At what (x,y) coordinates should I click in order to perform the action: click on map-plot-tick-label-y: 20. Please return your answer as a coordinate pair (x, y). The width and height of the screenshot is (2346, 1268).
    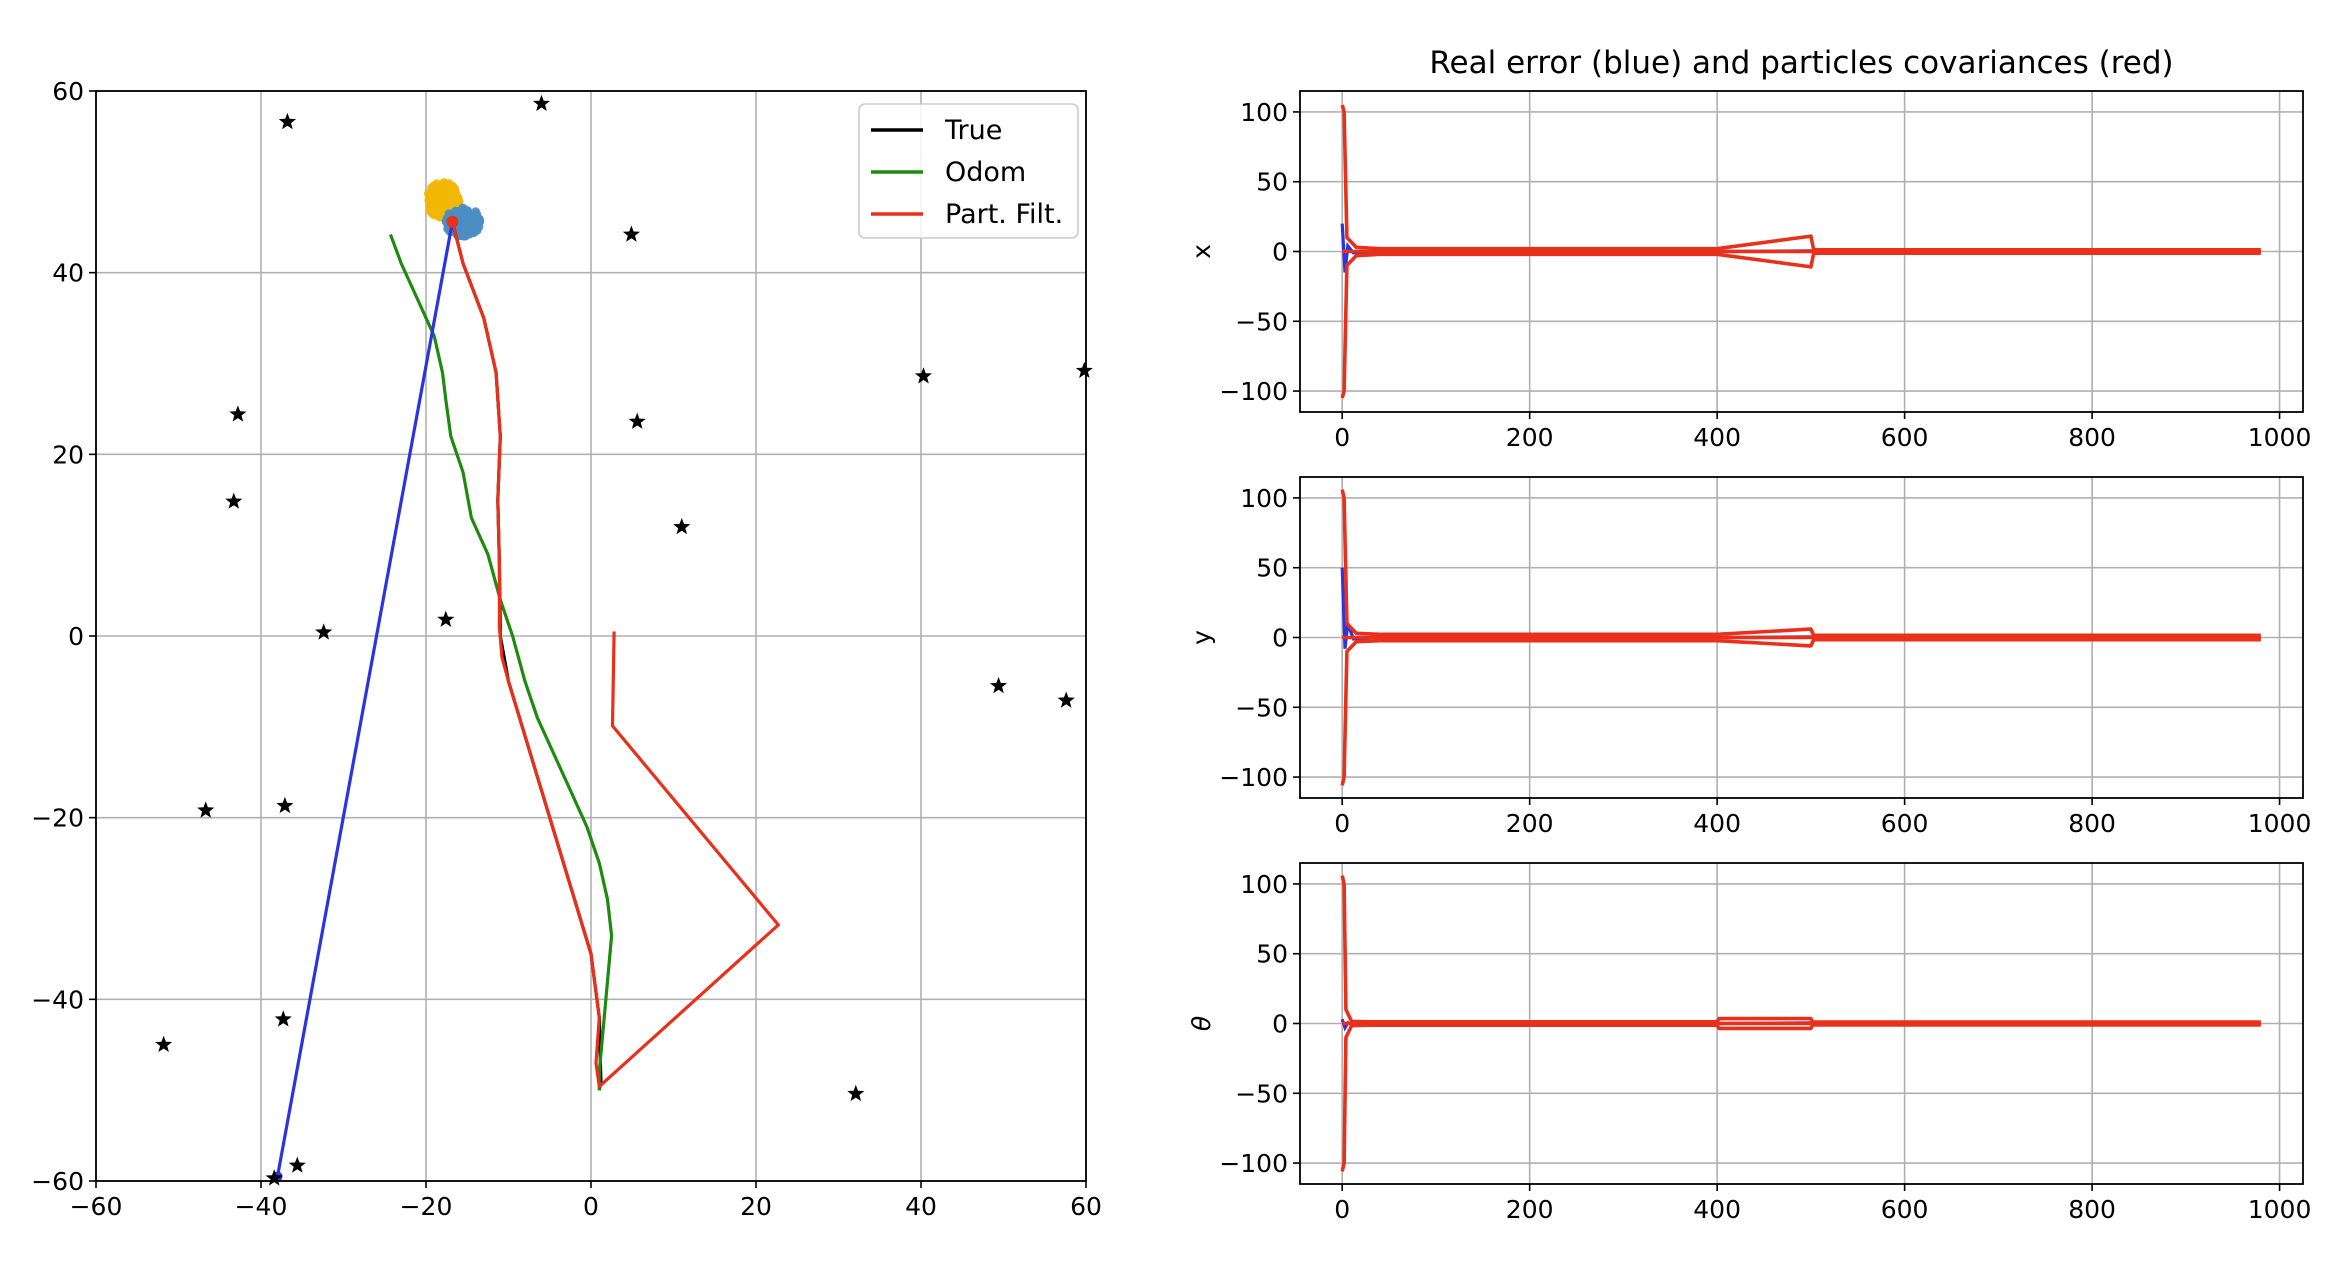
    Looking at the image, I should click on (68, 454).